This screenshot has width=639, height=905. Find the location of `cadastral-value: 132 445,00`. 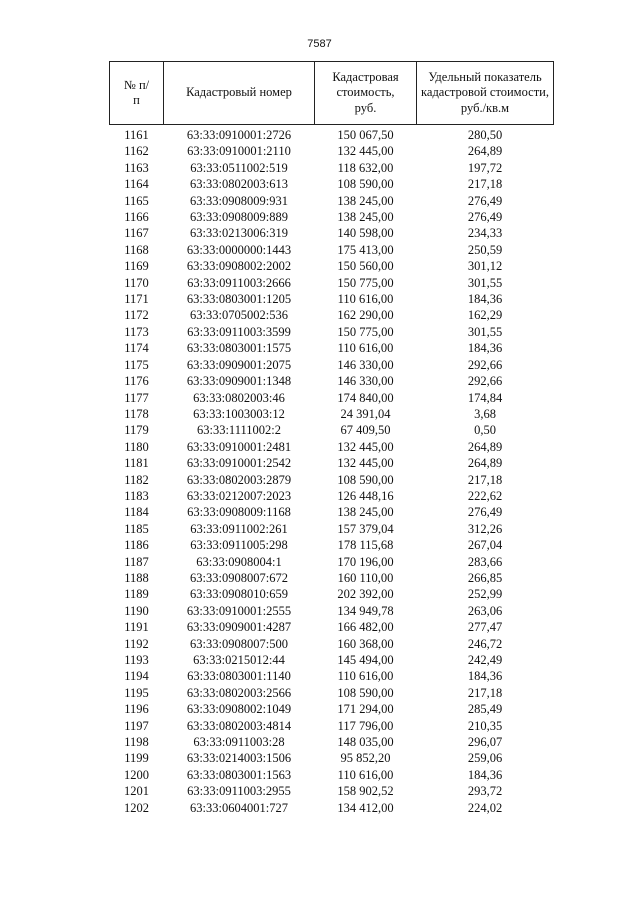

cadastral-value: 132 445,00 is located at coordinates (365, 151).